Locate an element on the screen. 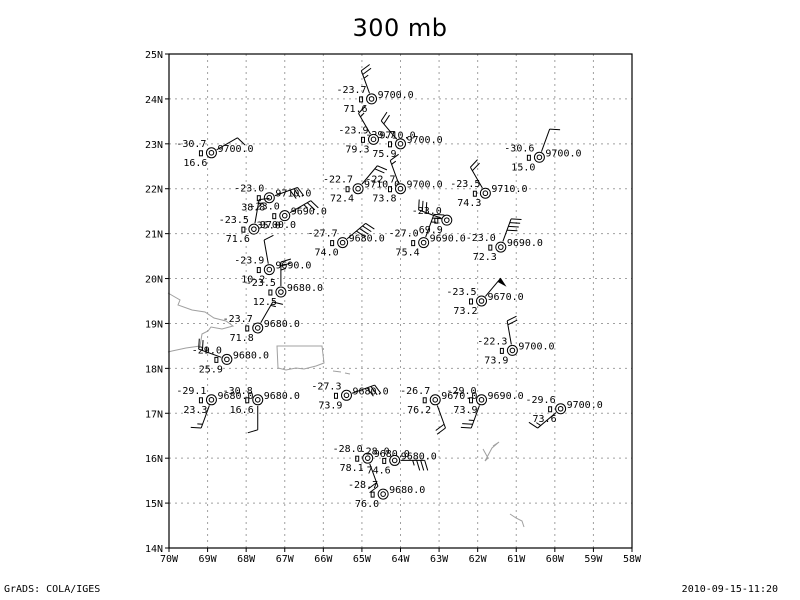 This screenshot has width=800, height=600. station-humidity: 76.0 is located at coordinates (367, 504).